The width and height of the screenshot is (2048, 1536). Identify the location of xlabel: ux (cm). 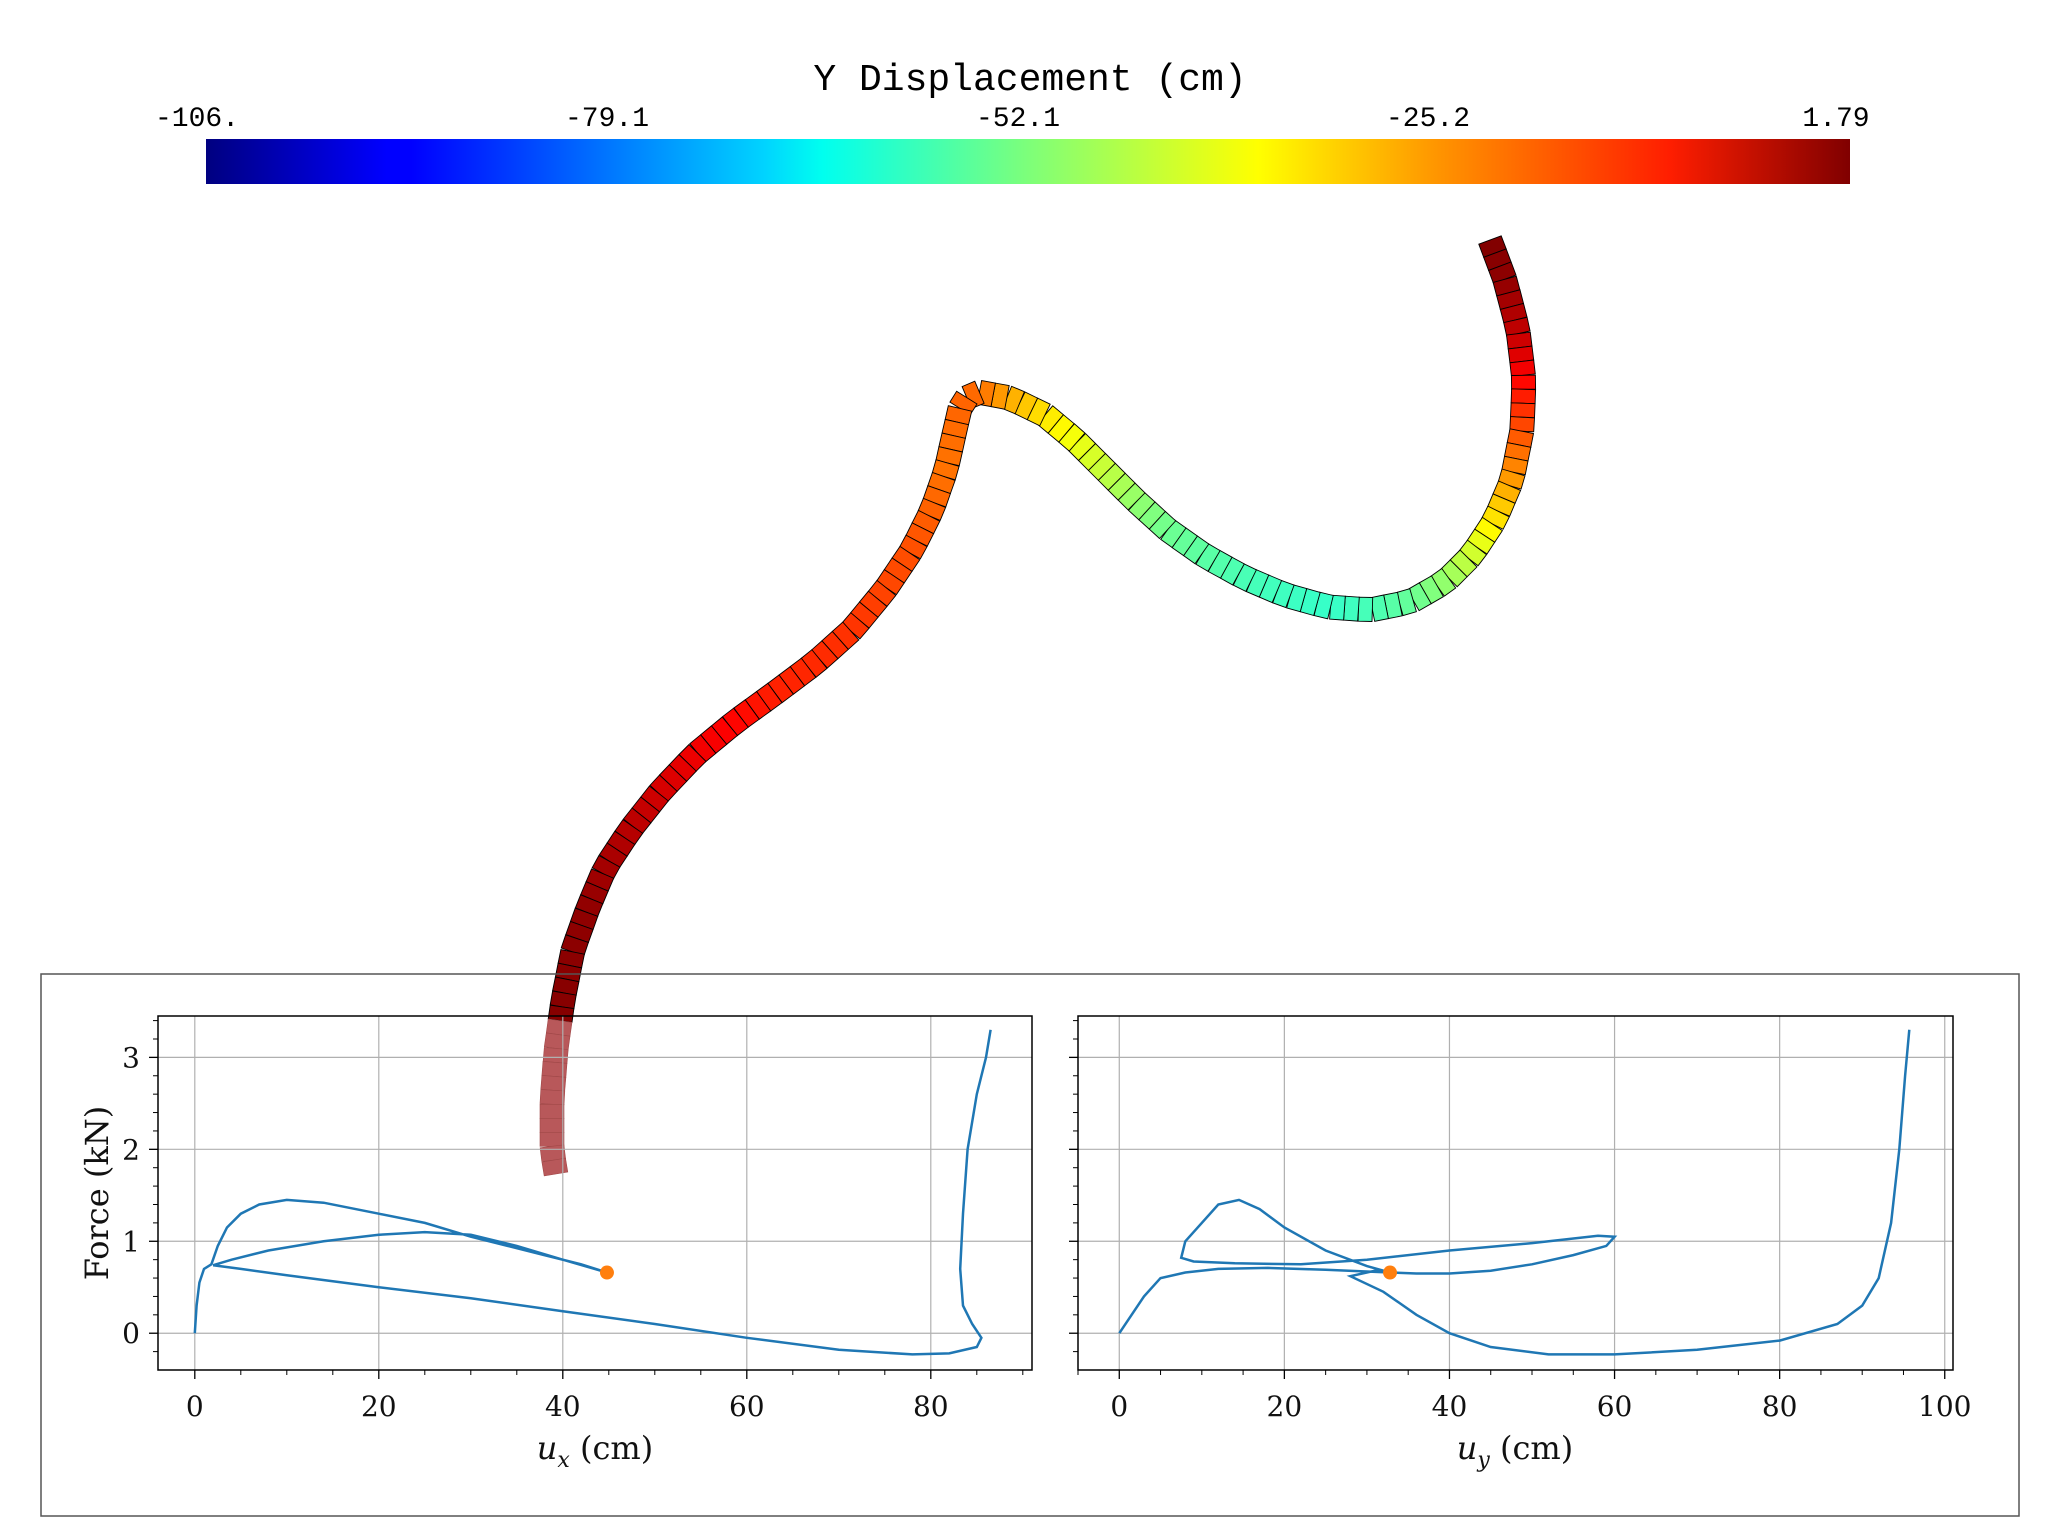
(595, 1451).